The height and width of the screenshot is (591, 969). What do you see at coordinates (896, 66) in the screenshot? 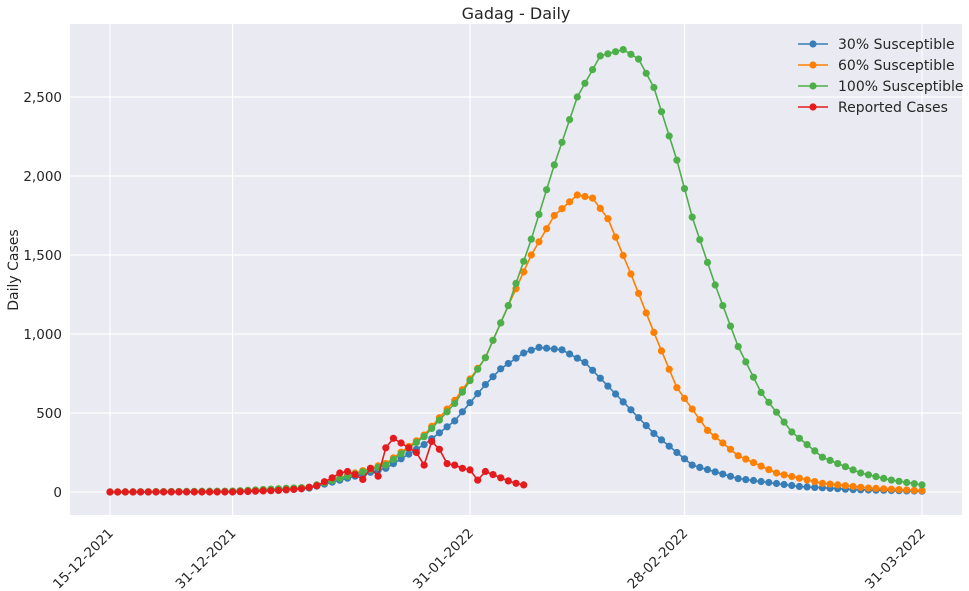
I see `legend-label: 60% Susceptible` at bounding box center [896, 66].